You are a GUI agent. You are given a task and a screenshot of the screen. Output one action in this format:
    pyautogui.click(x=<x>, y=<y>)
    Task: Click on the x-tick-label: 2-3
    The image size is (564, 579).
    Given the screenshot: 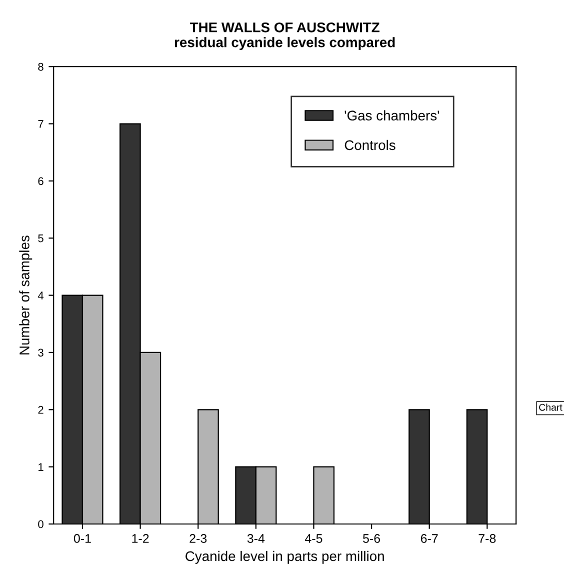 What is the action you would take?
    pyautogui.click(x=198, y=538)
    